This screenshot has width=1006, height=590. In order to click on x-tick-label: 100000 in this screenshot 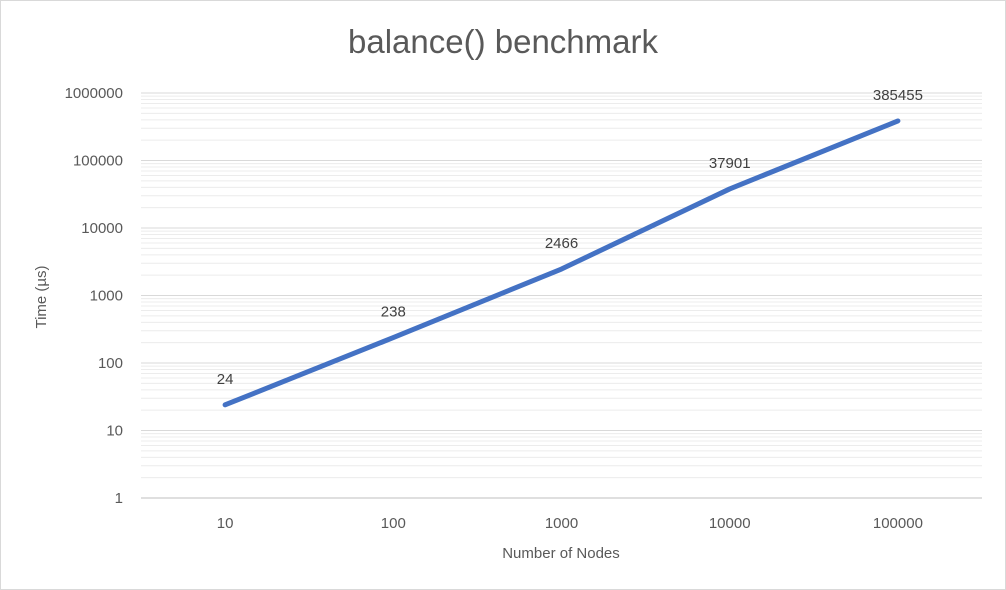, I will do `click(898, 523)`.